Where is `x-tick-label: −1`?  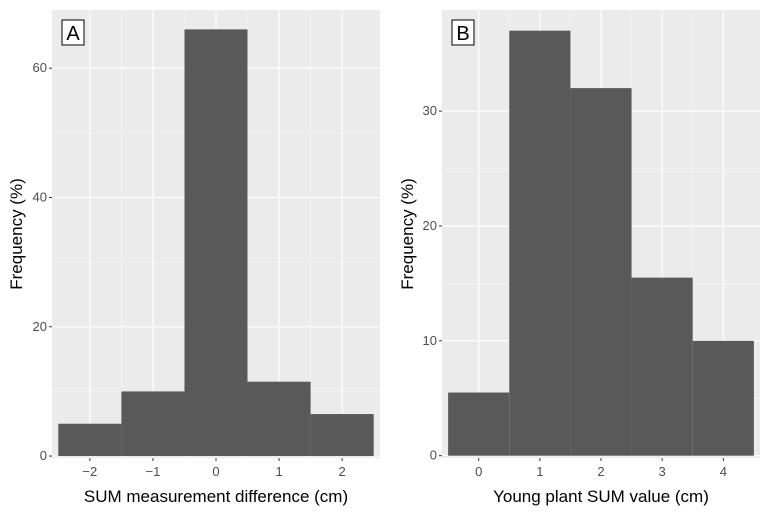
x-tick-label: −1 is located at coordinates (153, 471).